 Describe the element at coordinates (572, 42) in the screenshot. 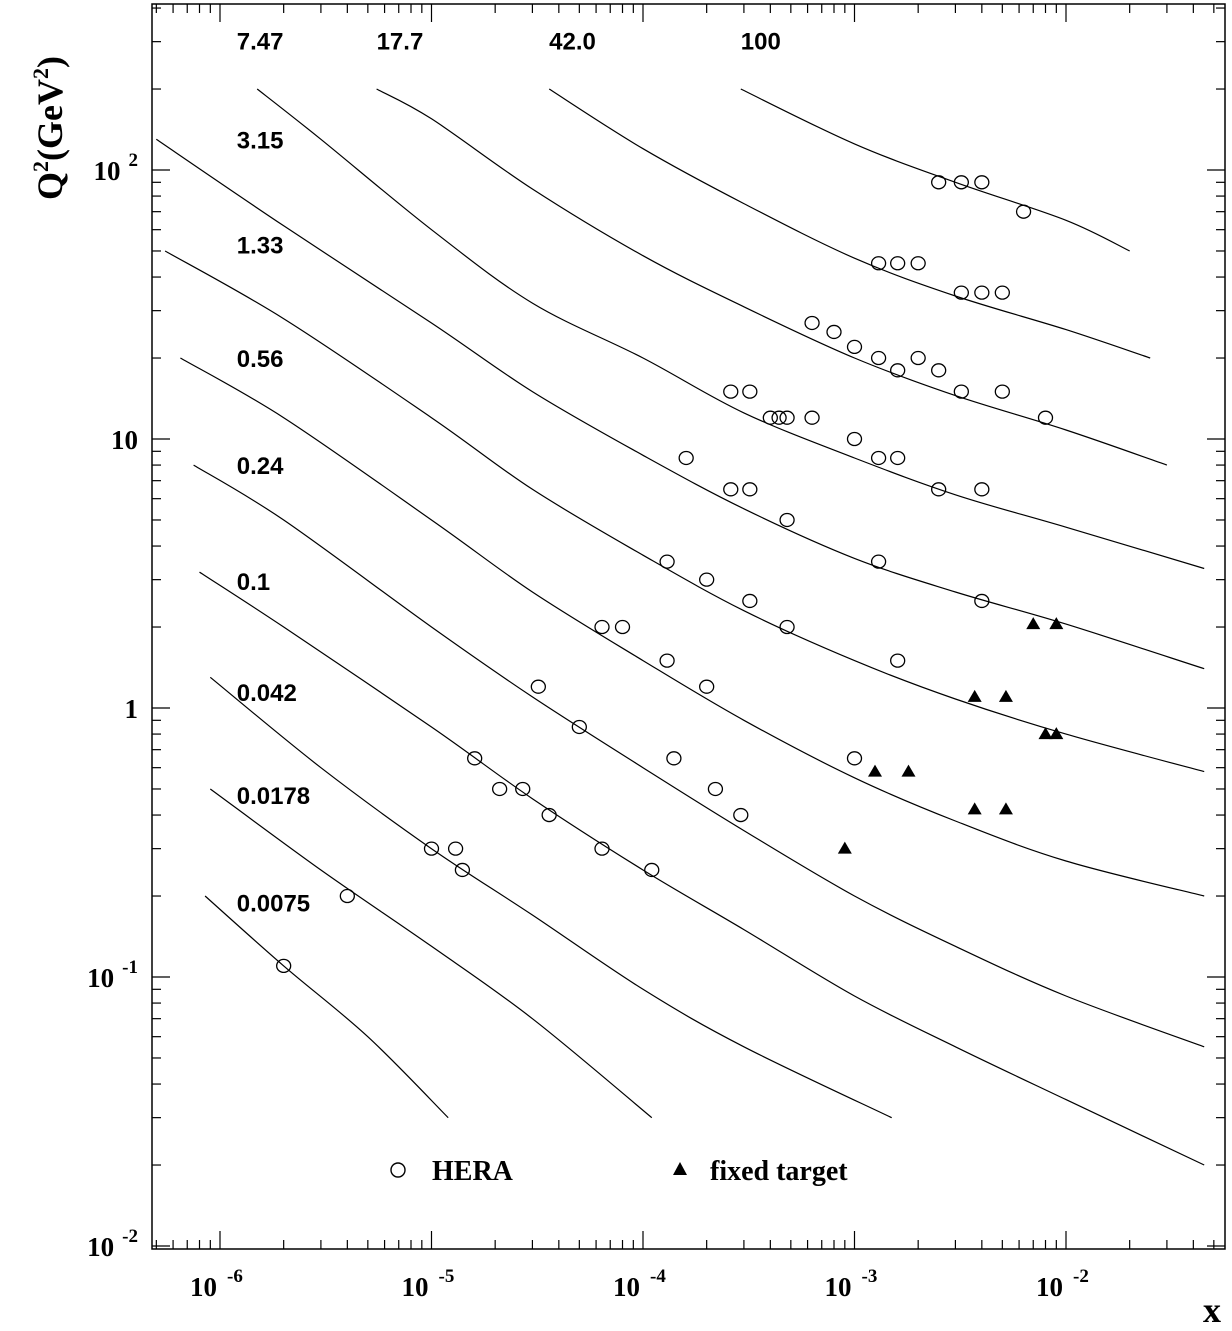

I see `curve-label-42.0: 42.0` at that location.